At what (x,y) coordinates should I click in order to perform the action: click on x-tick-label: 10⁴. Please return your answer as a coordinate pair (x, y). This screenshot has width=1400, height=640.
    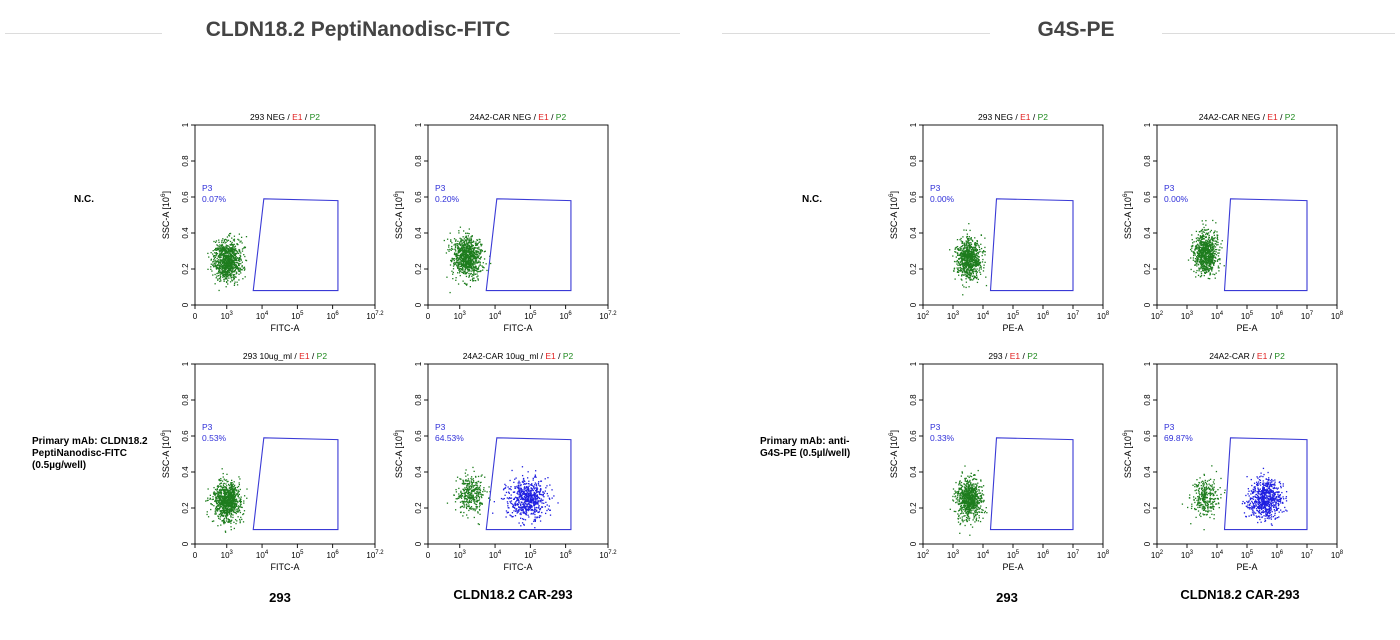
    Looking at the image, I should click on (262, 316).